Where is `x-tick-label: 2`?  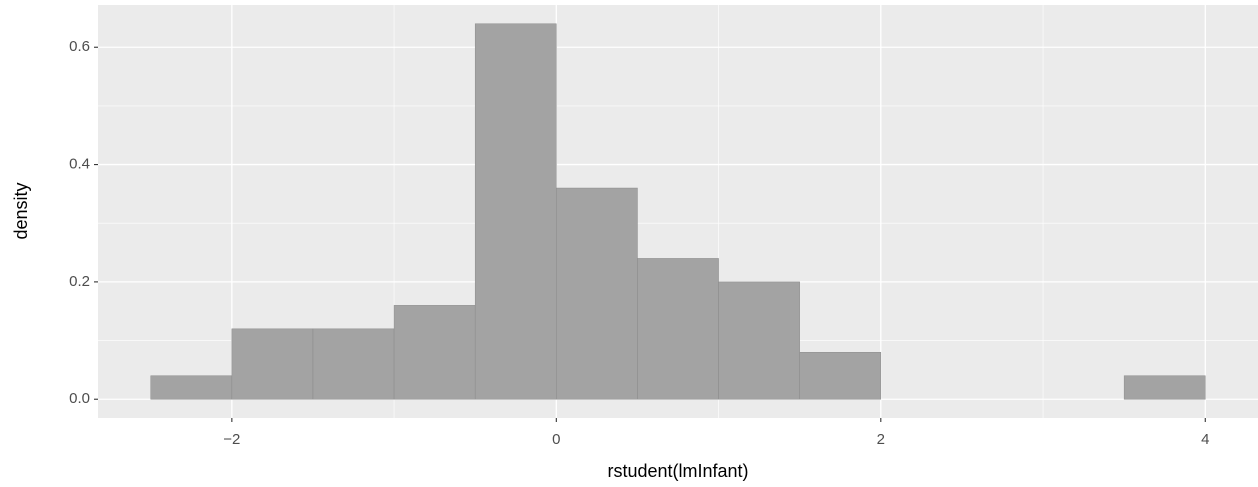
x-tick-label: 2 is located at coordinates (881, 439).